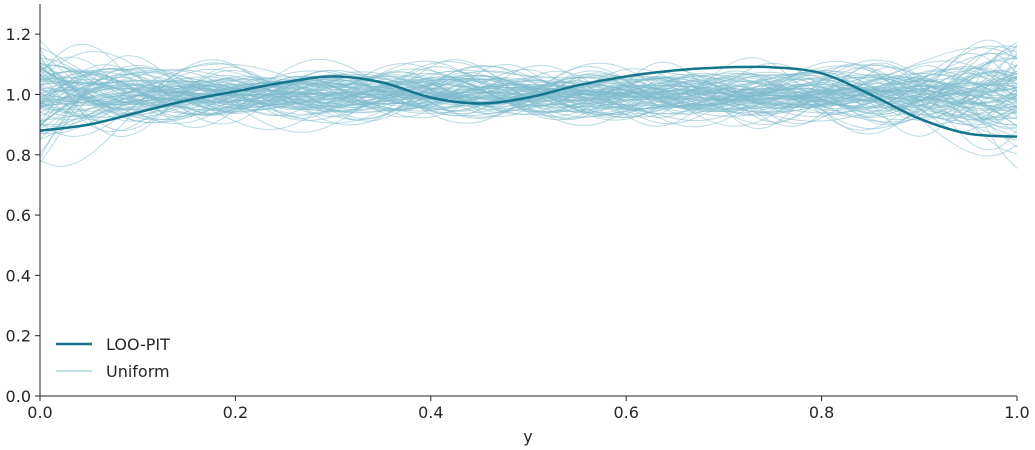  Describe the element at coordinates (113, 358) in the screenshot. I see `legend: LOO-PIT Uniform` at that location.